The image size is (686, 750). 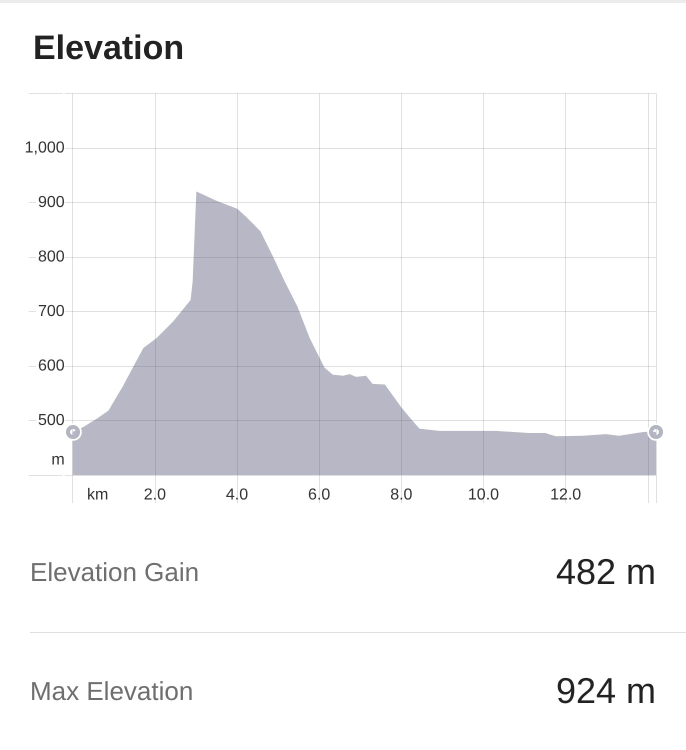 What do you see at coordinates (108, 48) in the screenshot?
I see `chart-title: Elevation` at bounding box center [108, 48].